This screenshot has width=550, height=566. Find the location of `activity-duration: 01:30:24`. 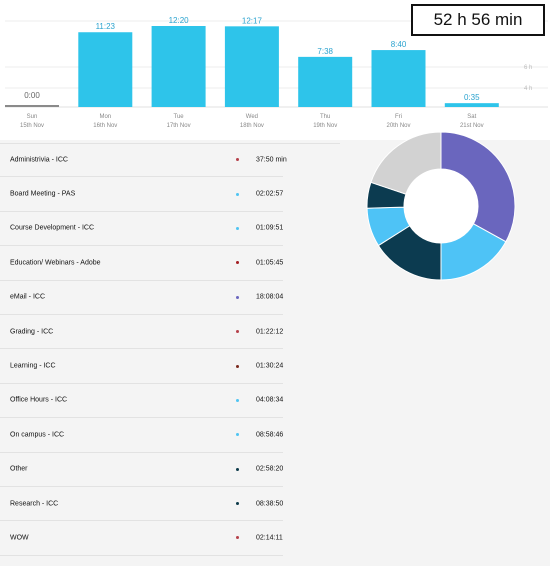

activity-duration: 01:30:24 is located at coordinates (270, 366).